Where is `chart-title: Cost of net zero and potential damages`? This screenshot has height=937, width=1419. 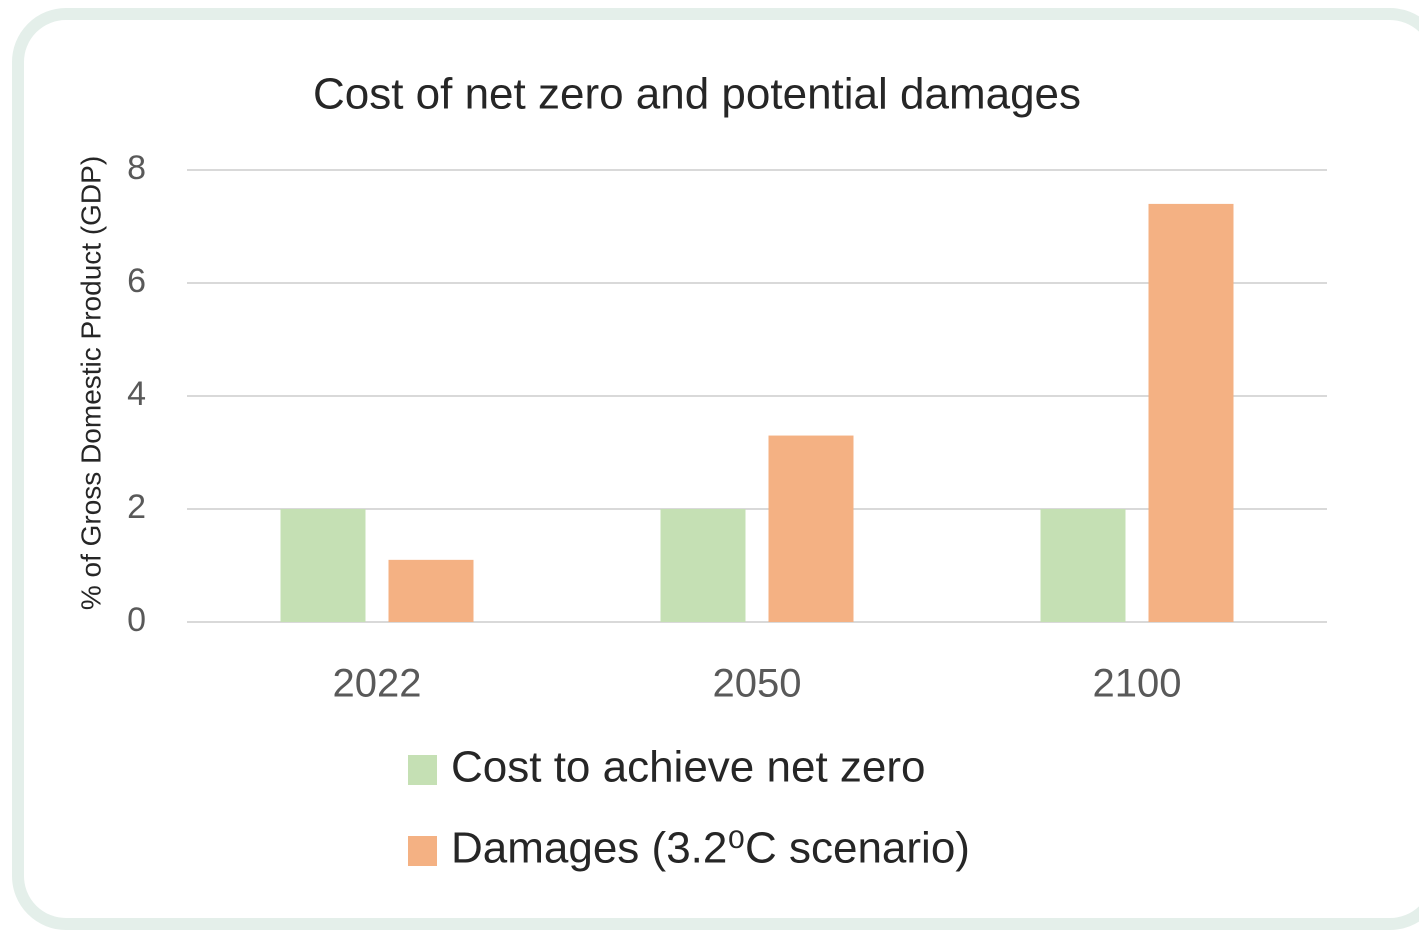 chart-title: Cost of net zero and potential damages is located at coordinates (697, 94).